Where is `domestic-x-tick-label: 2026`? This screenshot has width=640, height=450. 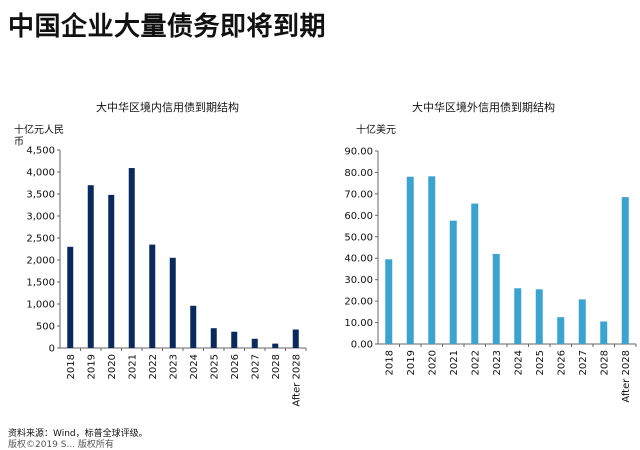
domestic-x-tick-label: 2026 is located at coordinates (235, 366).